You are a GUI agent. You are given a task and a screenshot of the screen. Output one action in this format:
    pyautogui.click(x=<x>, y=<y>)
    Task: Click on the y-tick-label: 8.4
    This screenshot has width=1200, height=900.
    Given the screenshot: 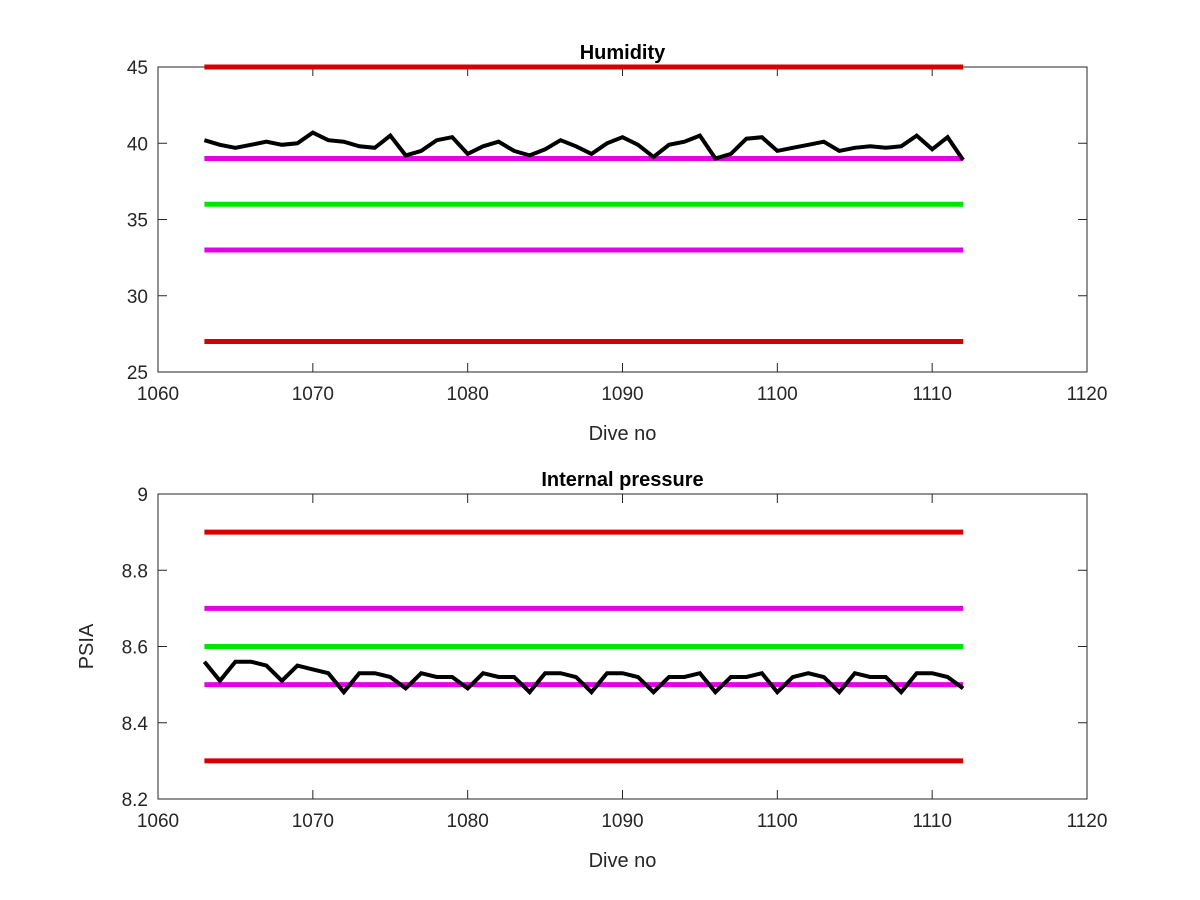 What is the action you would take?
    pyautogui.click(x=135, y=724)
    